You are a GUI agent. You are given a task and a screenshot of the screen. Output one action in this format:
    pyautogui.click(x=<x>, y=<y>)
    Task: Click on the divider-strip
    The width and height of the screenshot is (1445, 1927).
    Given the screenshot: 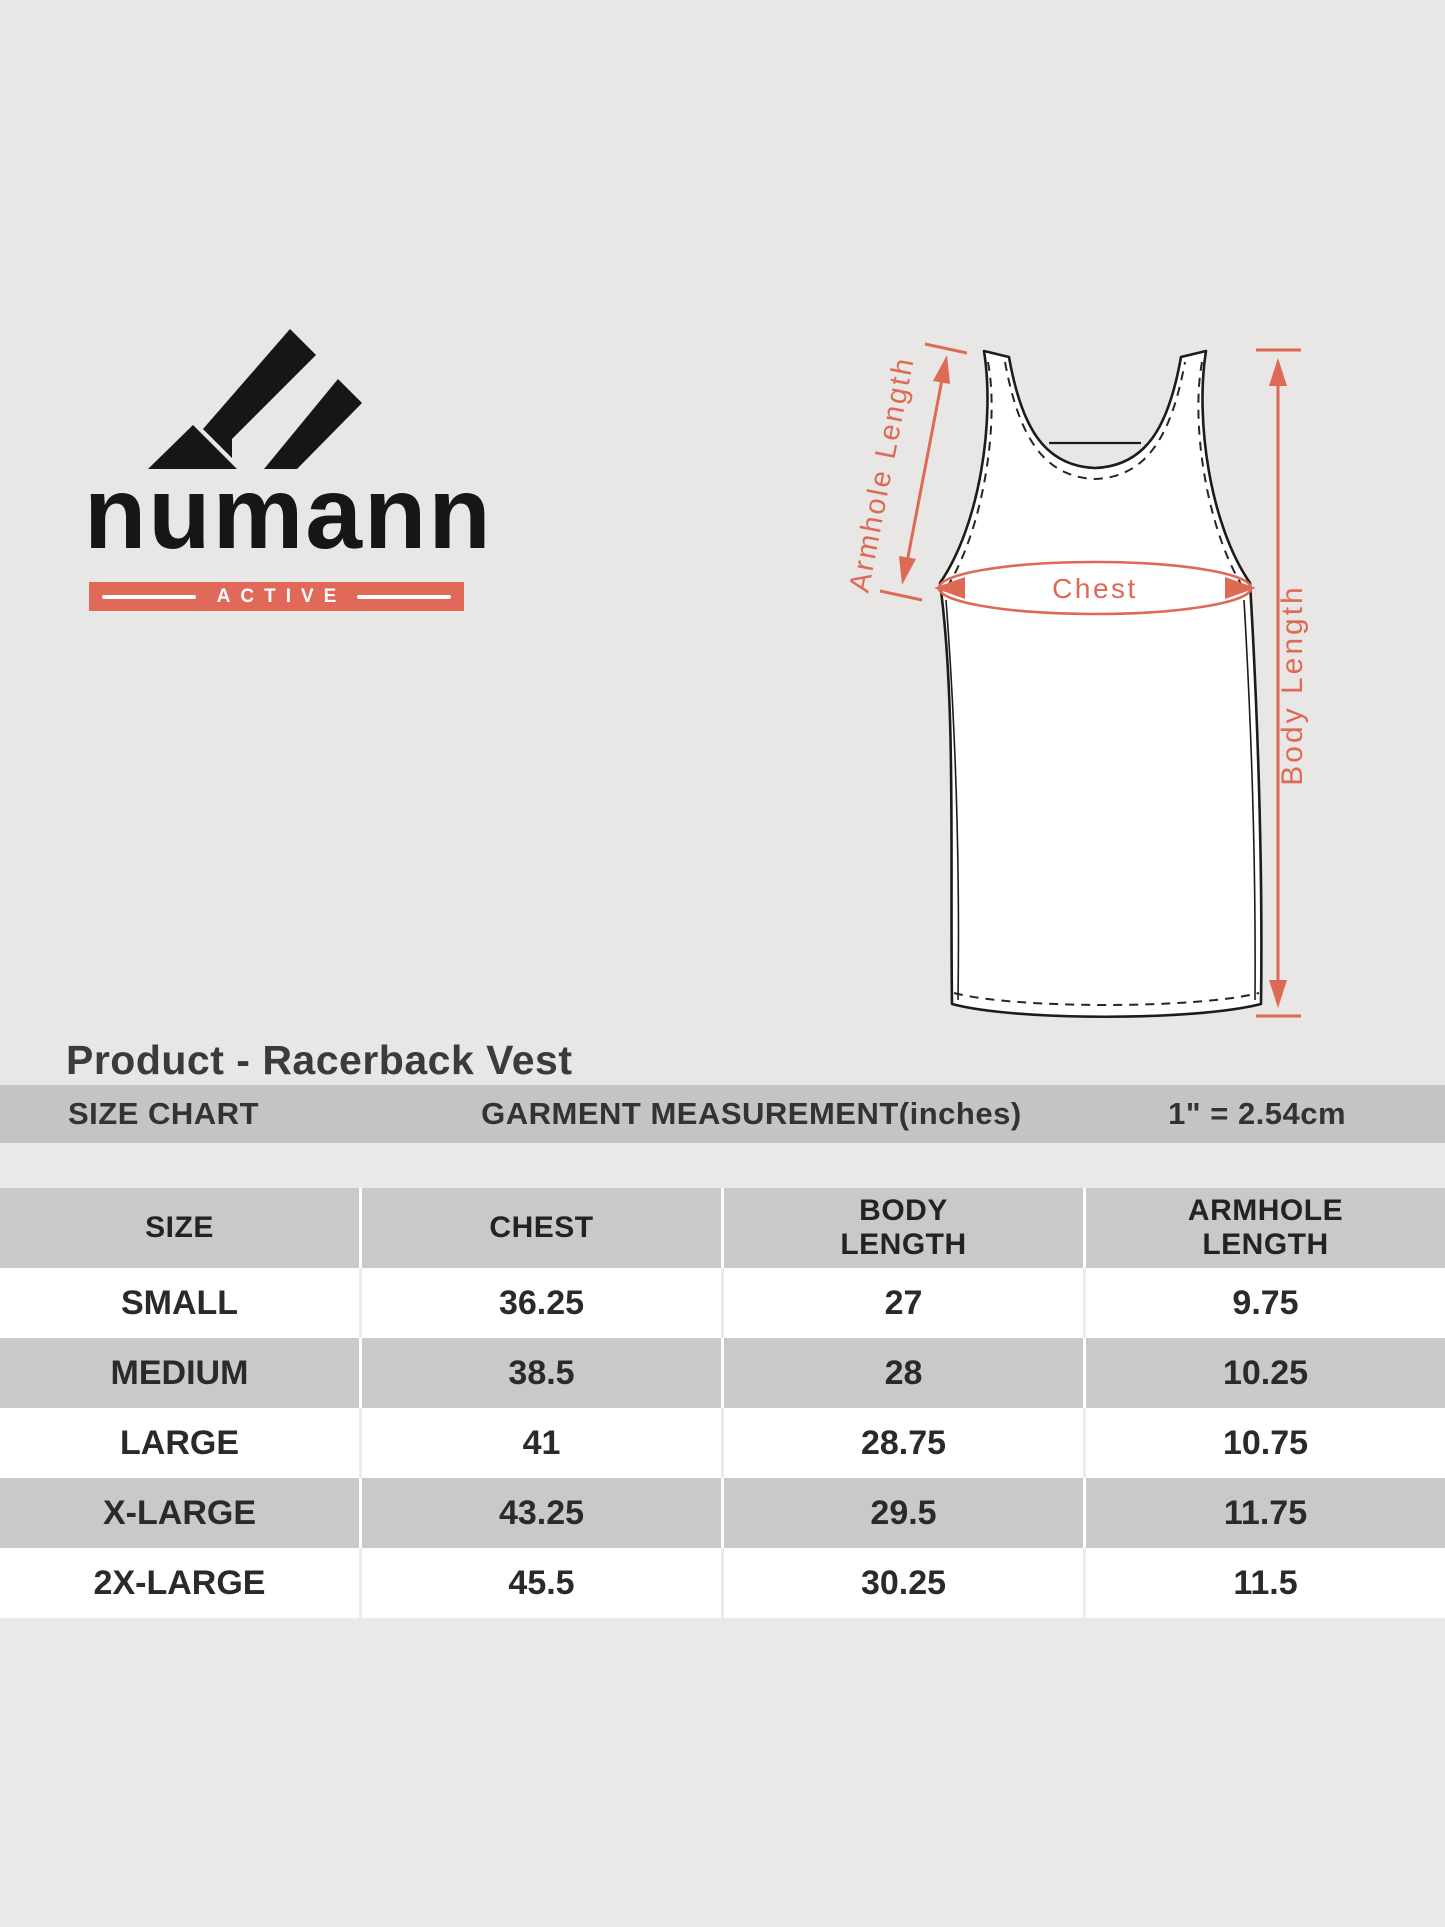 What is the action you would take?
    pyautogui.click(x=722, y=1165)
    